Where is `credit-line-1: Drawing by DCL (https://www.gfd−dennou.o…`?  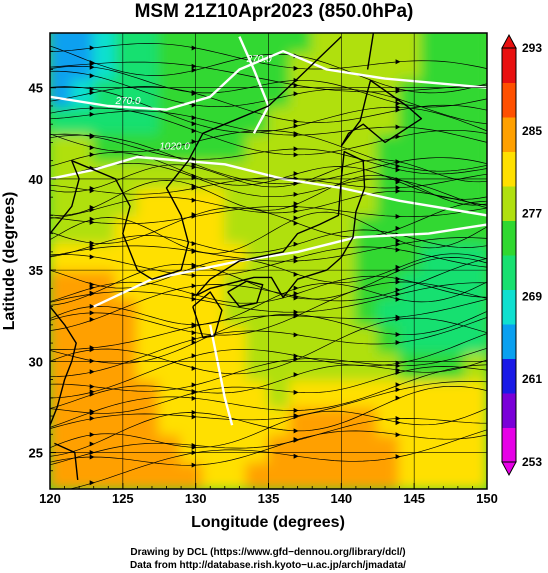 credit-line-1: Drawing by DCL (https://www.gfd−dennou.o… is located at coordinates (267, 552).